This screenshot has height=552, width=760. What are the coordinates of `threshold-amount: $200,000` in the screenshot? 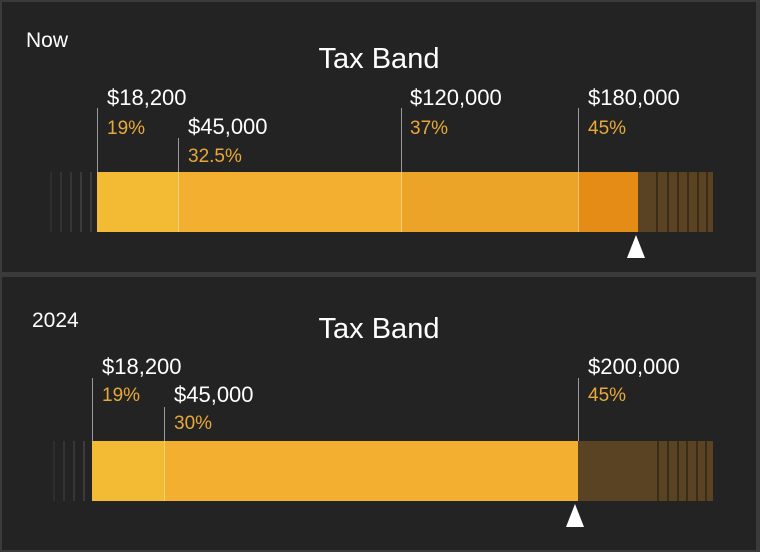 It's located at (634, 366).